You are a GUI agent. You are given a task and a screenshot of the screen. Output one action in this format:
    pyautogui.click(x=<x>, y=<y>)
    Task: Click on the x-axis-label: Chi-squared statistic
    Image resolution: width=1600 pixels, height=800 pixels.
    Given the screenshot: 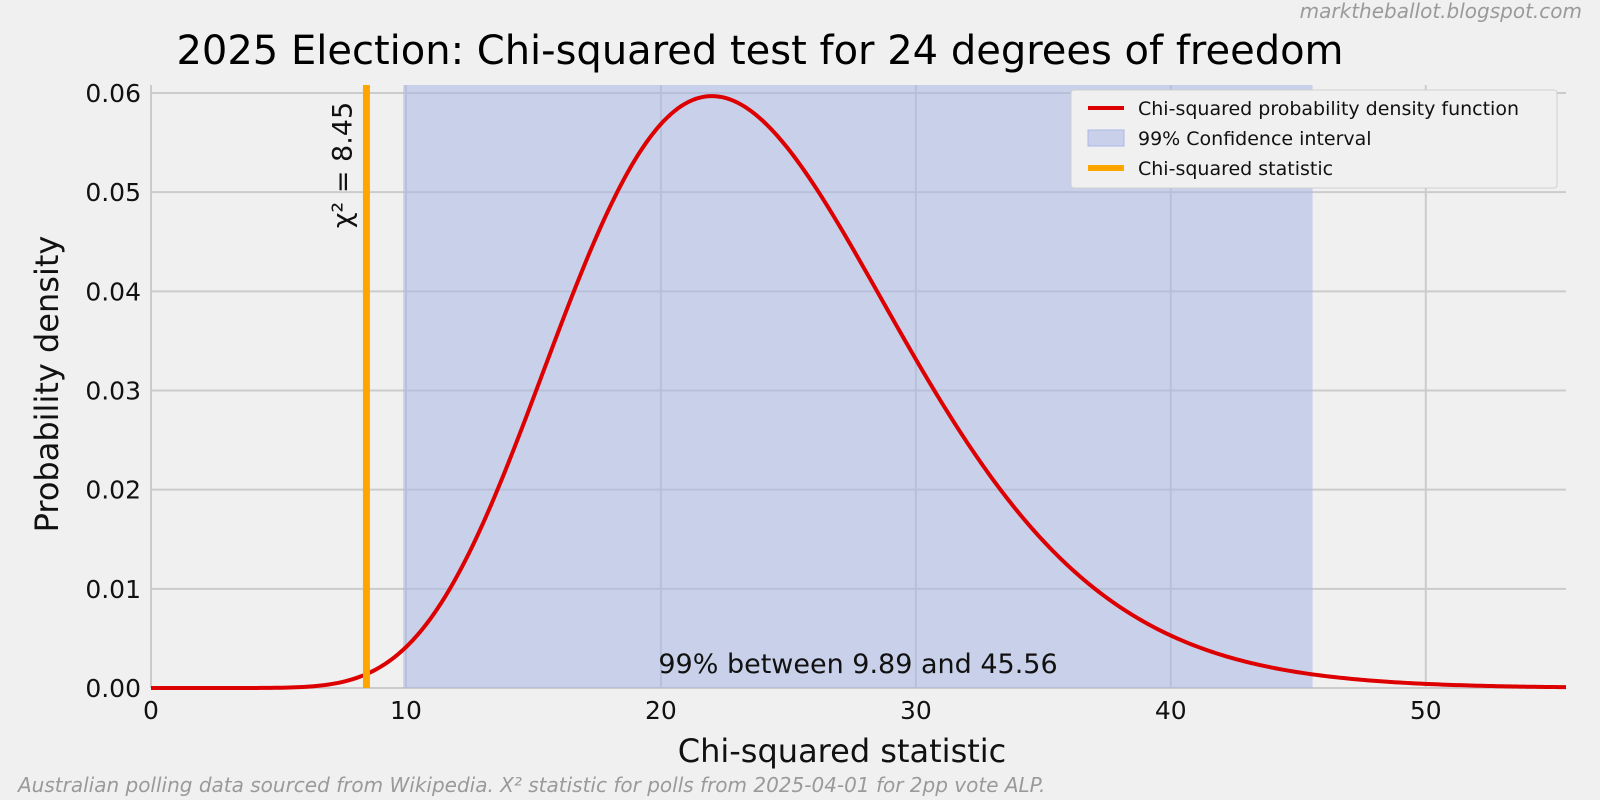 What is the action you would take?
    pyautogui.click(x=842, y=751)
    